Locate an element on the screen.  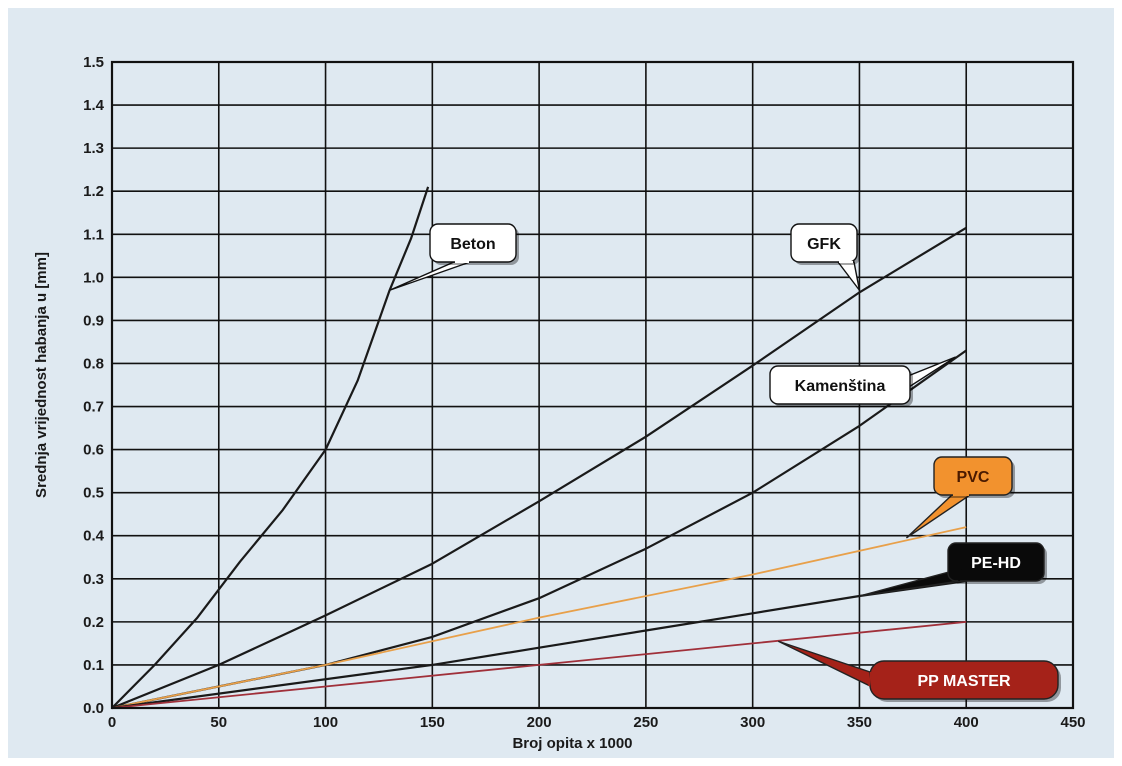
callout-pe-hd: PE-HD is located at coordinates (953, 569).